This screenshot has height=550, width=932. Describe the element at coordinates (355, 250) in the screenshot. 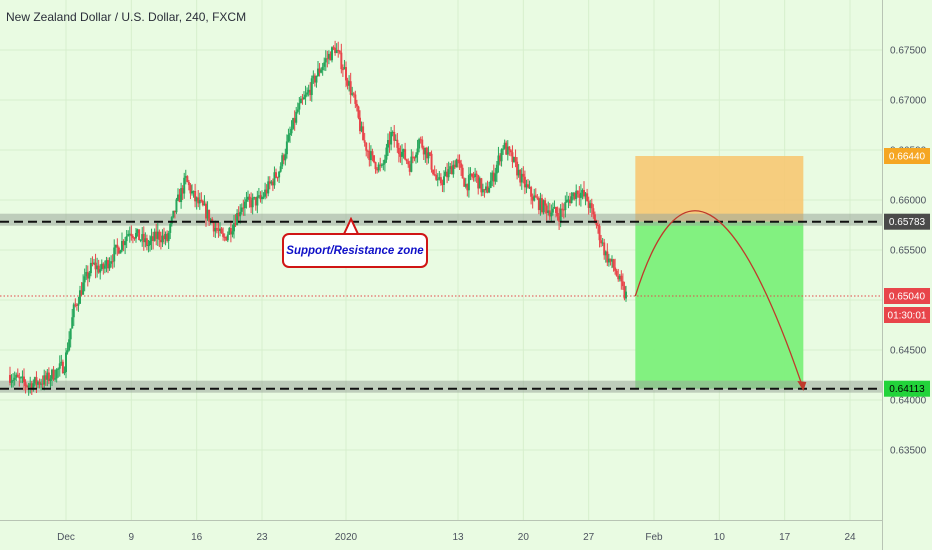

I see `support-resistance-callout: Support/Resistance zone` at that location.